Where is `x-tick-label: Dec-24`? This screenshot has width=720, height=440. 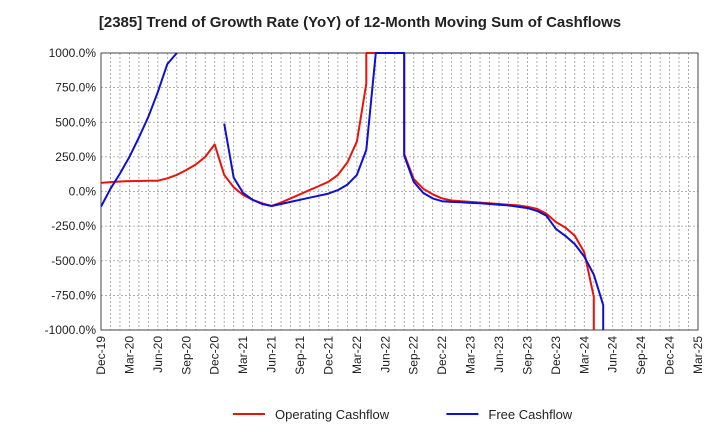 x-tick-label: Dec-24 is located at coordinates (670, 355).